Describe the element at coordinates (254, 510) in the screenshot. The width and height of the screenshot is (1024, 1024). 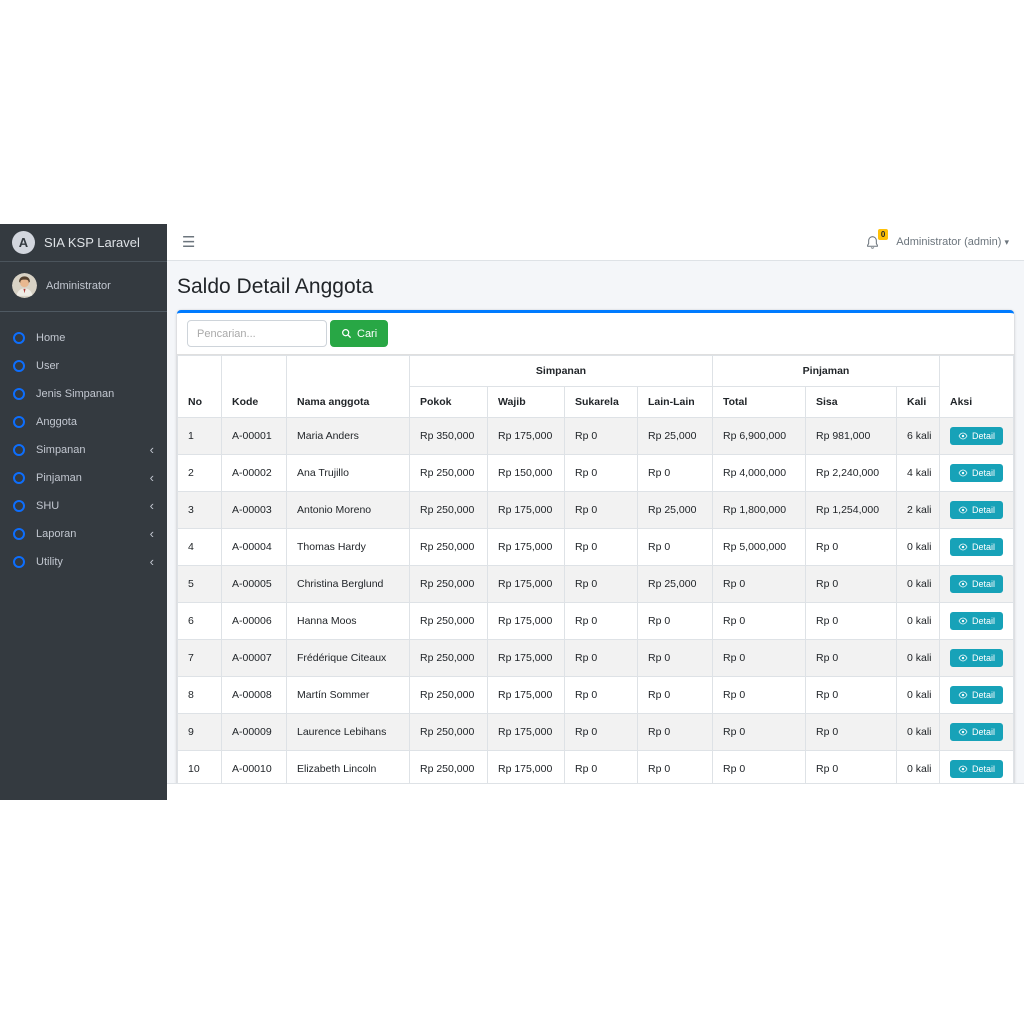
I see `cell-kode: A-00003` at that location.